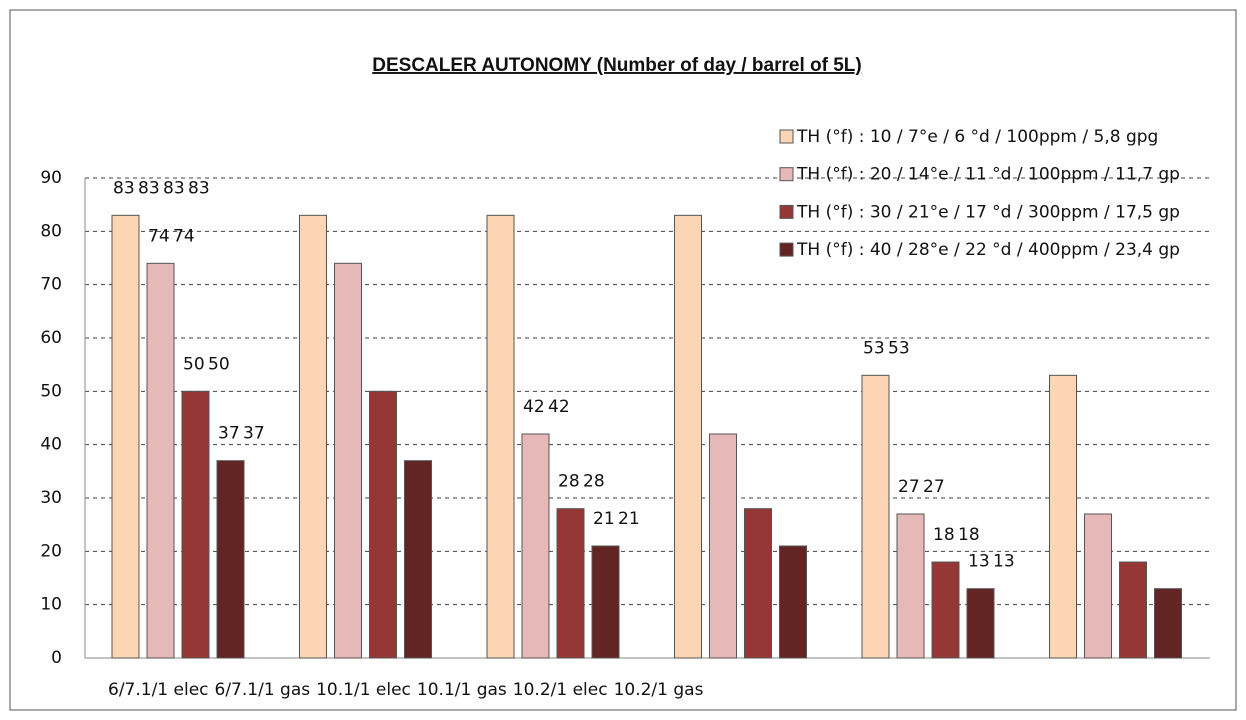  What do you see at coordinates (659, 690) in the screenshot?
I see `x-tick-label: 10.2/1 gas` at bounding box center [659, 690].